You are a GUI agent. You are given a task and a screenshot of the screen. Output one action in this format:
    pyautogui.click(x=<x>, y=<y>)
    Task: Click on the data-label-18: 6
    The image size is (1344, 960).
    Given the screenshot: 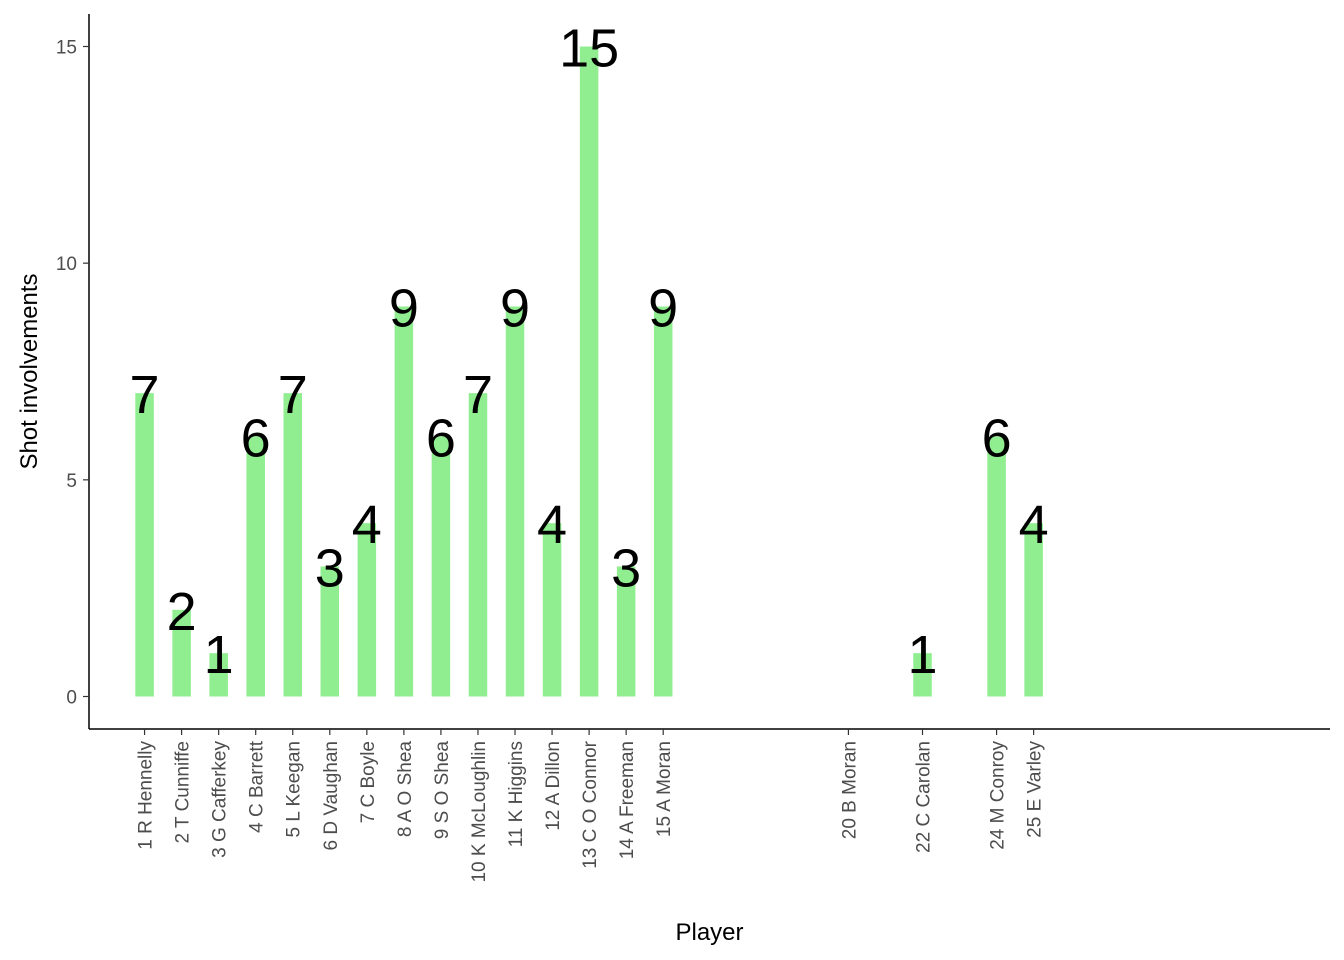 What is the action you would take?
    pyautogui.click(x=997, y=439)
    